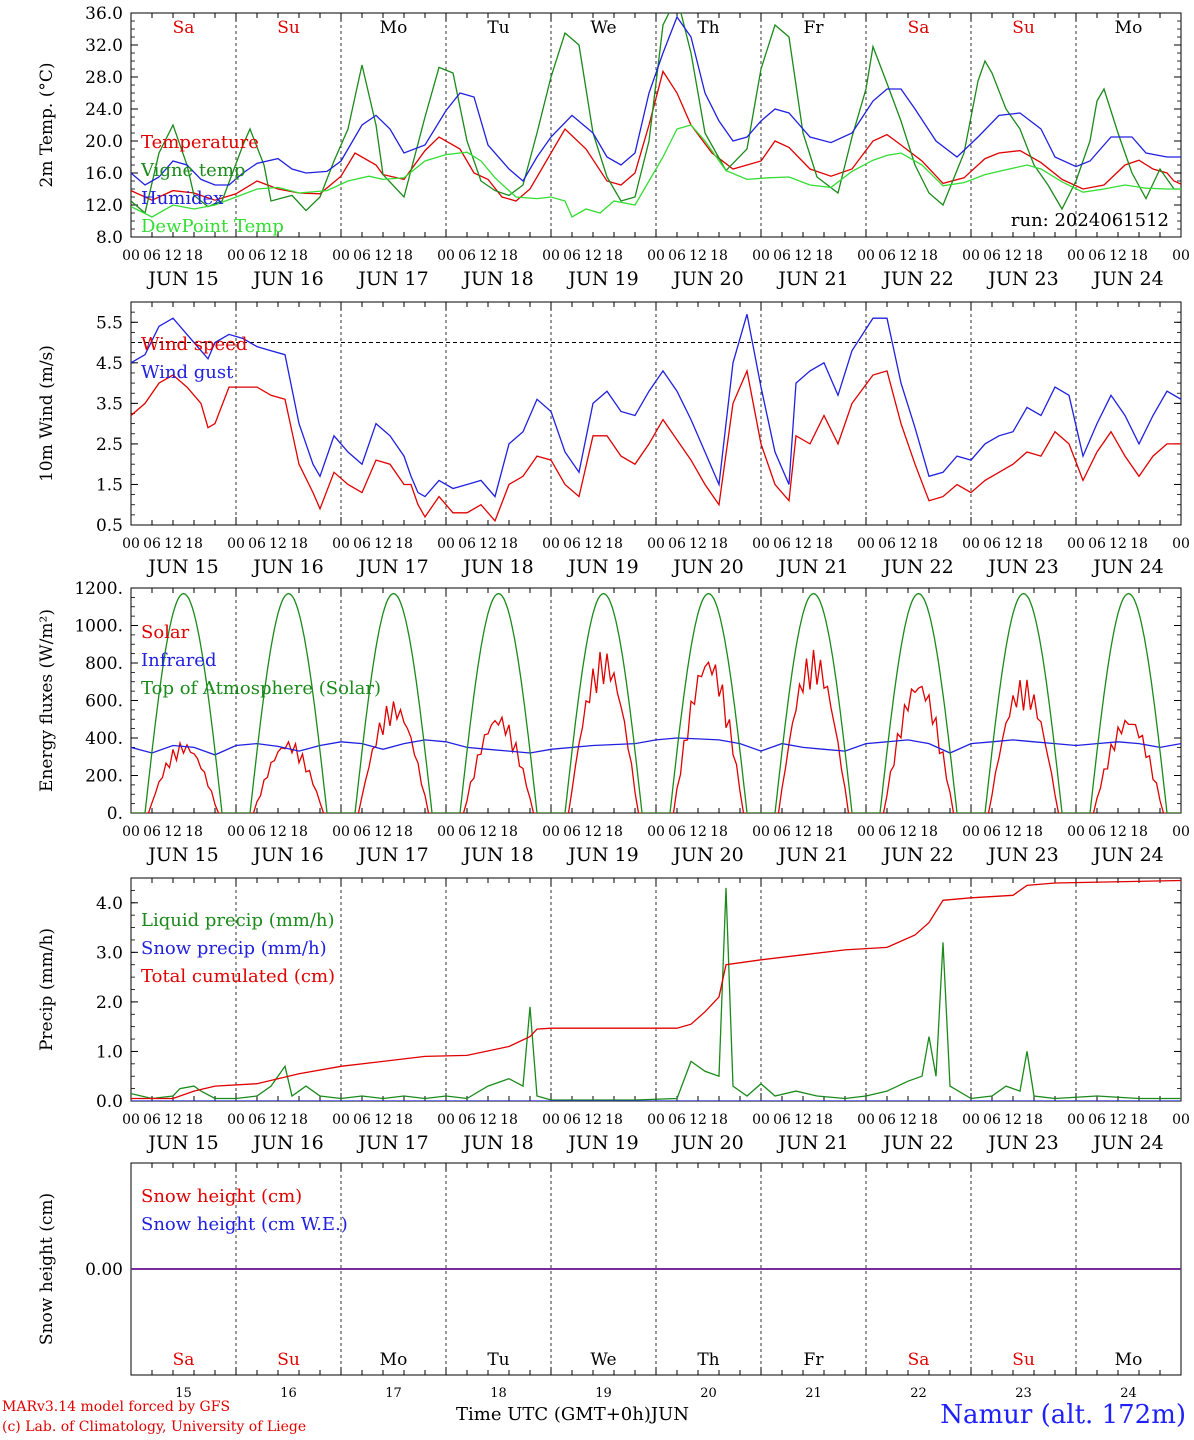 This screenshot has width=1194, height=1440. What do you see at coordinates (47, 1269) in the screenshot?
I see `y-axis-label: Snow height (cm)` at bounding box center [47, 1269].